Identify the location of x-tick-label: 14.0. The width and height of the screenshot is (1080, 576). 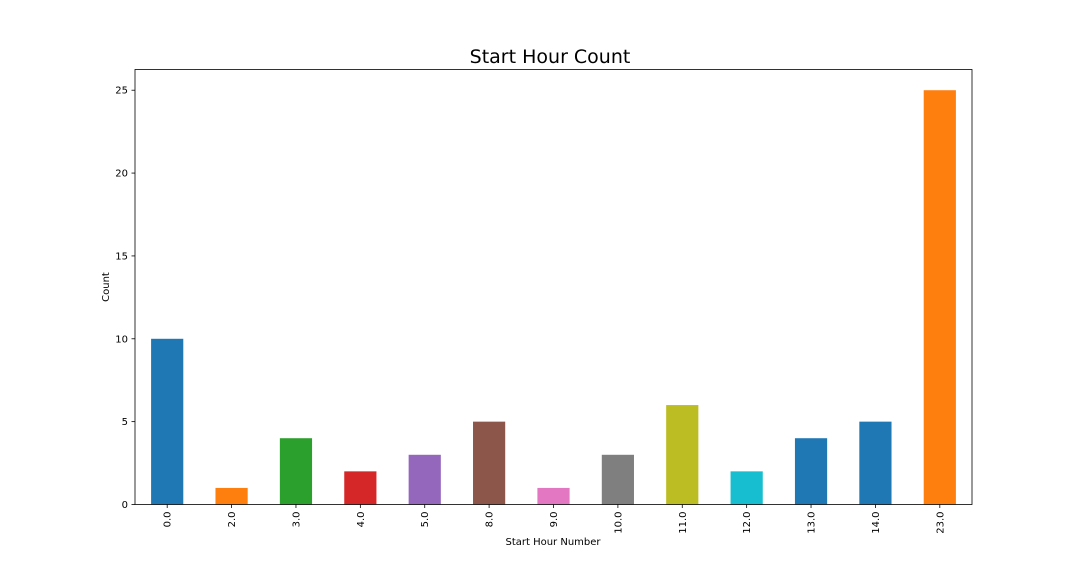
(876, 523).